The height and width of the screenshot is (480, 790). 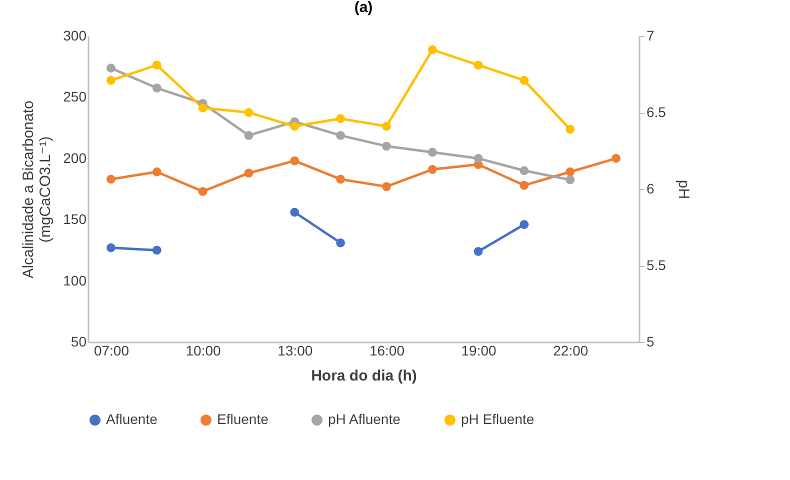 What do you see at coordinates (243, 419) in the screenshot?
I see `legend-label: Efluente` at bounding box center [243, 419].